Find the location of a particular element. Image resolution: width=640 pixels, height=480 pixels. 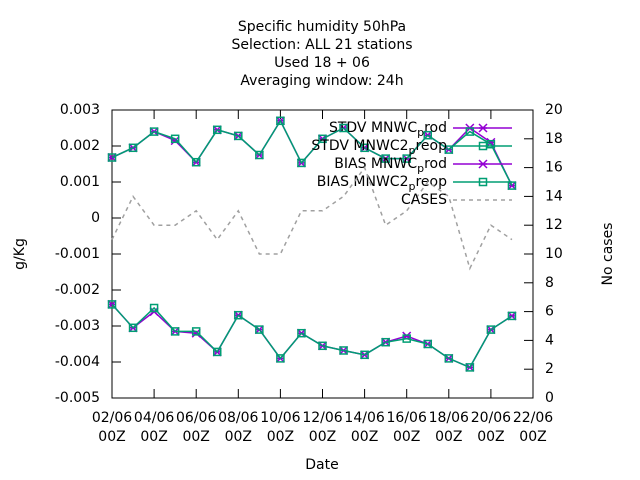

y2-tick-label: 20 is located at coordinates (554, 110).